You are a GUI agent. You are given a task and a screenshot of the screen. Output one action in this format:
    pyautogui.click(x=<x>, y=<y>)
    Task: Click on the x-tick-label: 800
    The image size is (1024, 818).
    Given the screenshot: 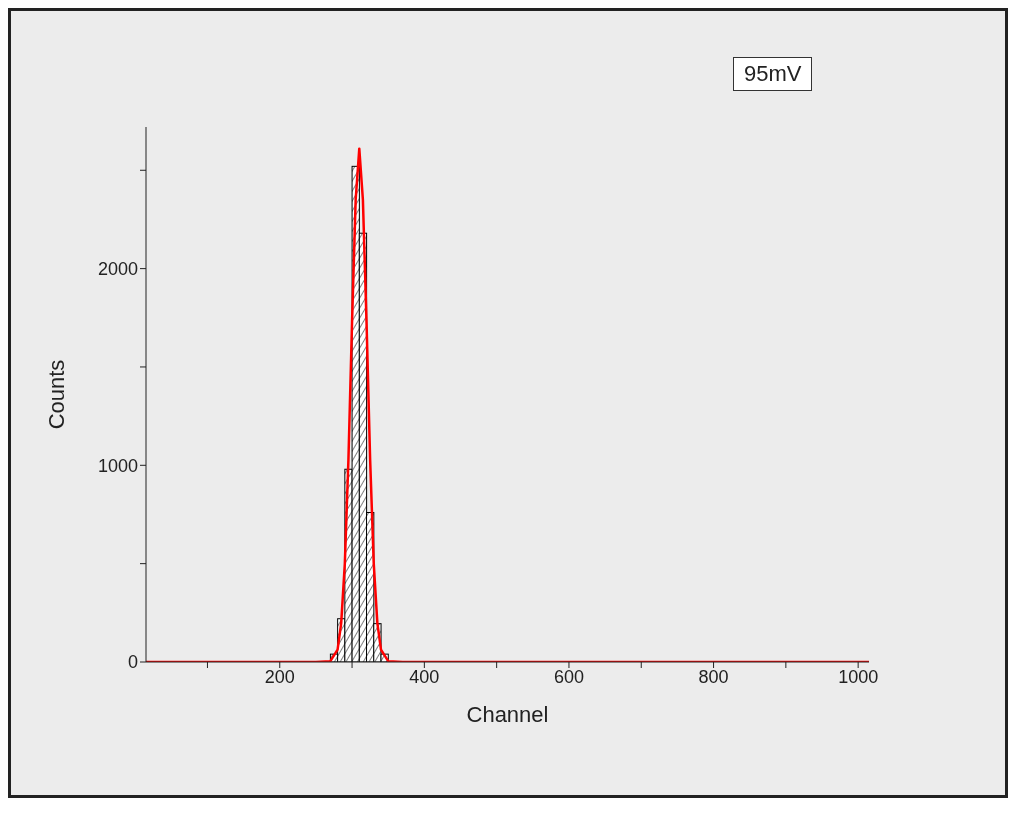 What is the action you would take?
    pyautogui.click(x=713, y=676)
    